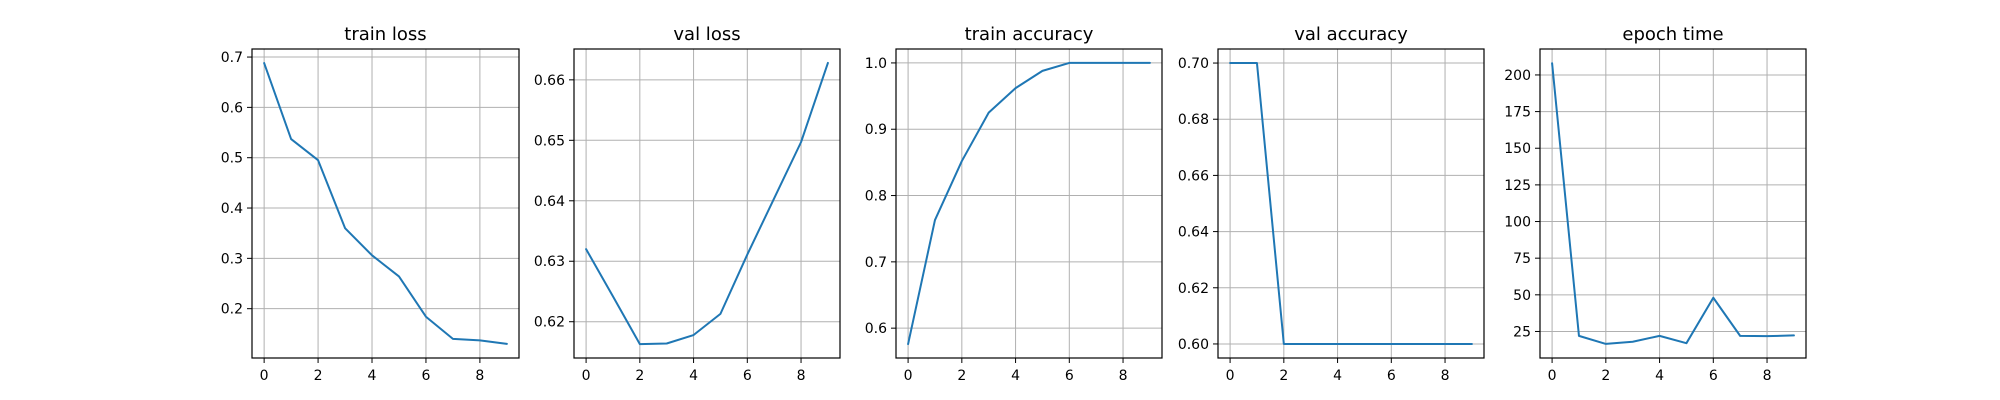 The width and height of the screenshot is (2000, 400). Describe the element at coordinates (1337, 376) in the screenshot. I see `val-accuracy-x-tick-label: 4` at that location.